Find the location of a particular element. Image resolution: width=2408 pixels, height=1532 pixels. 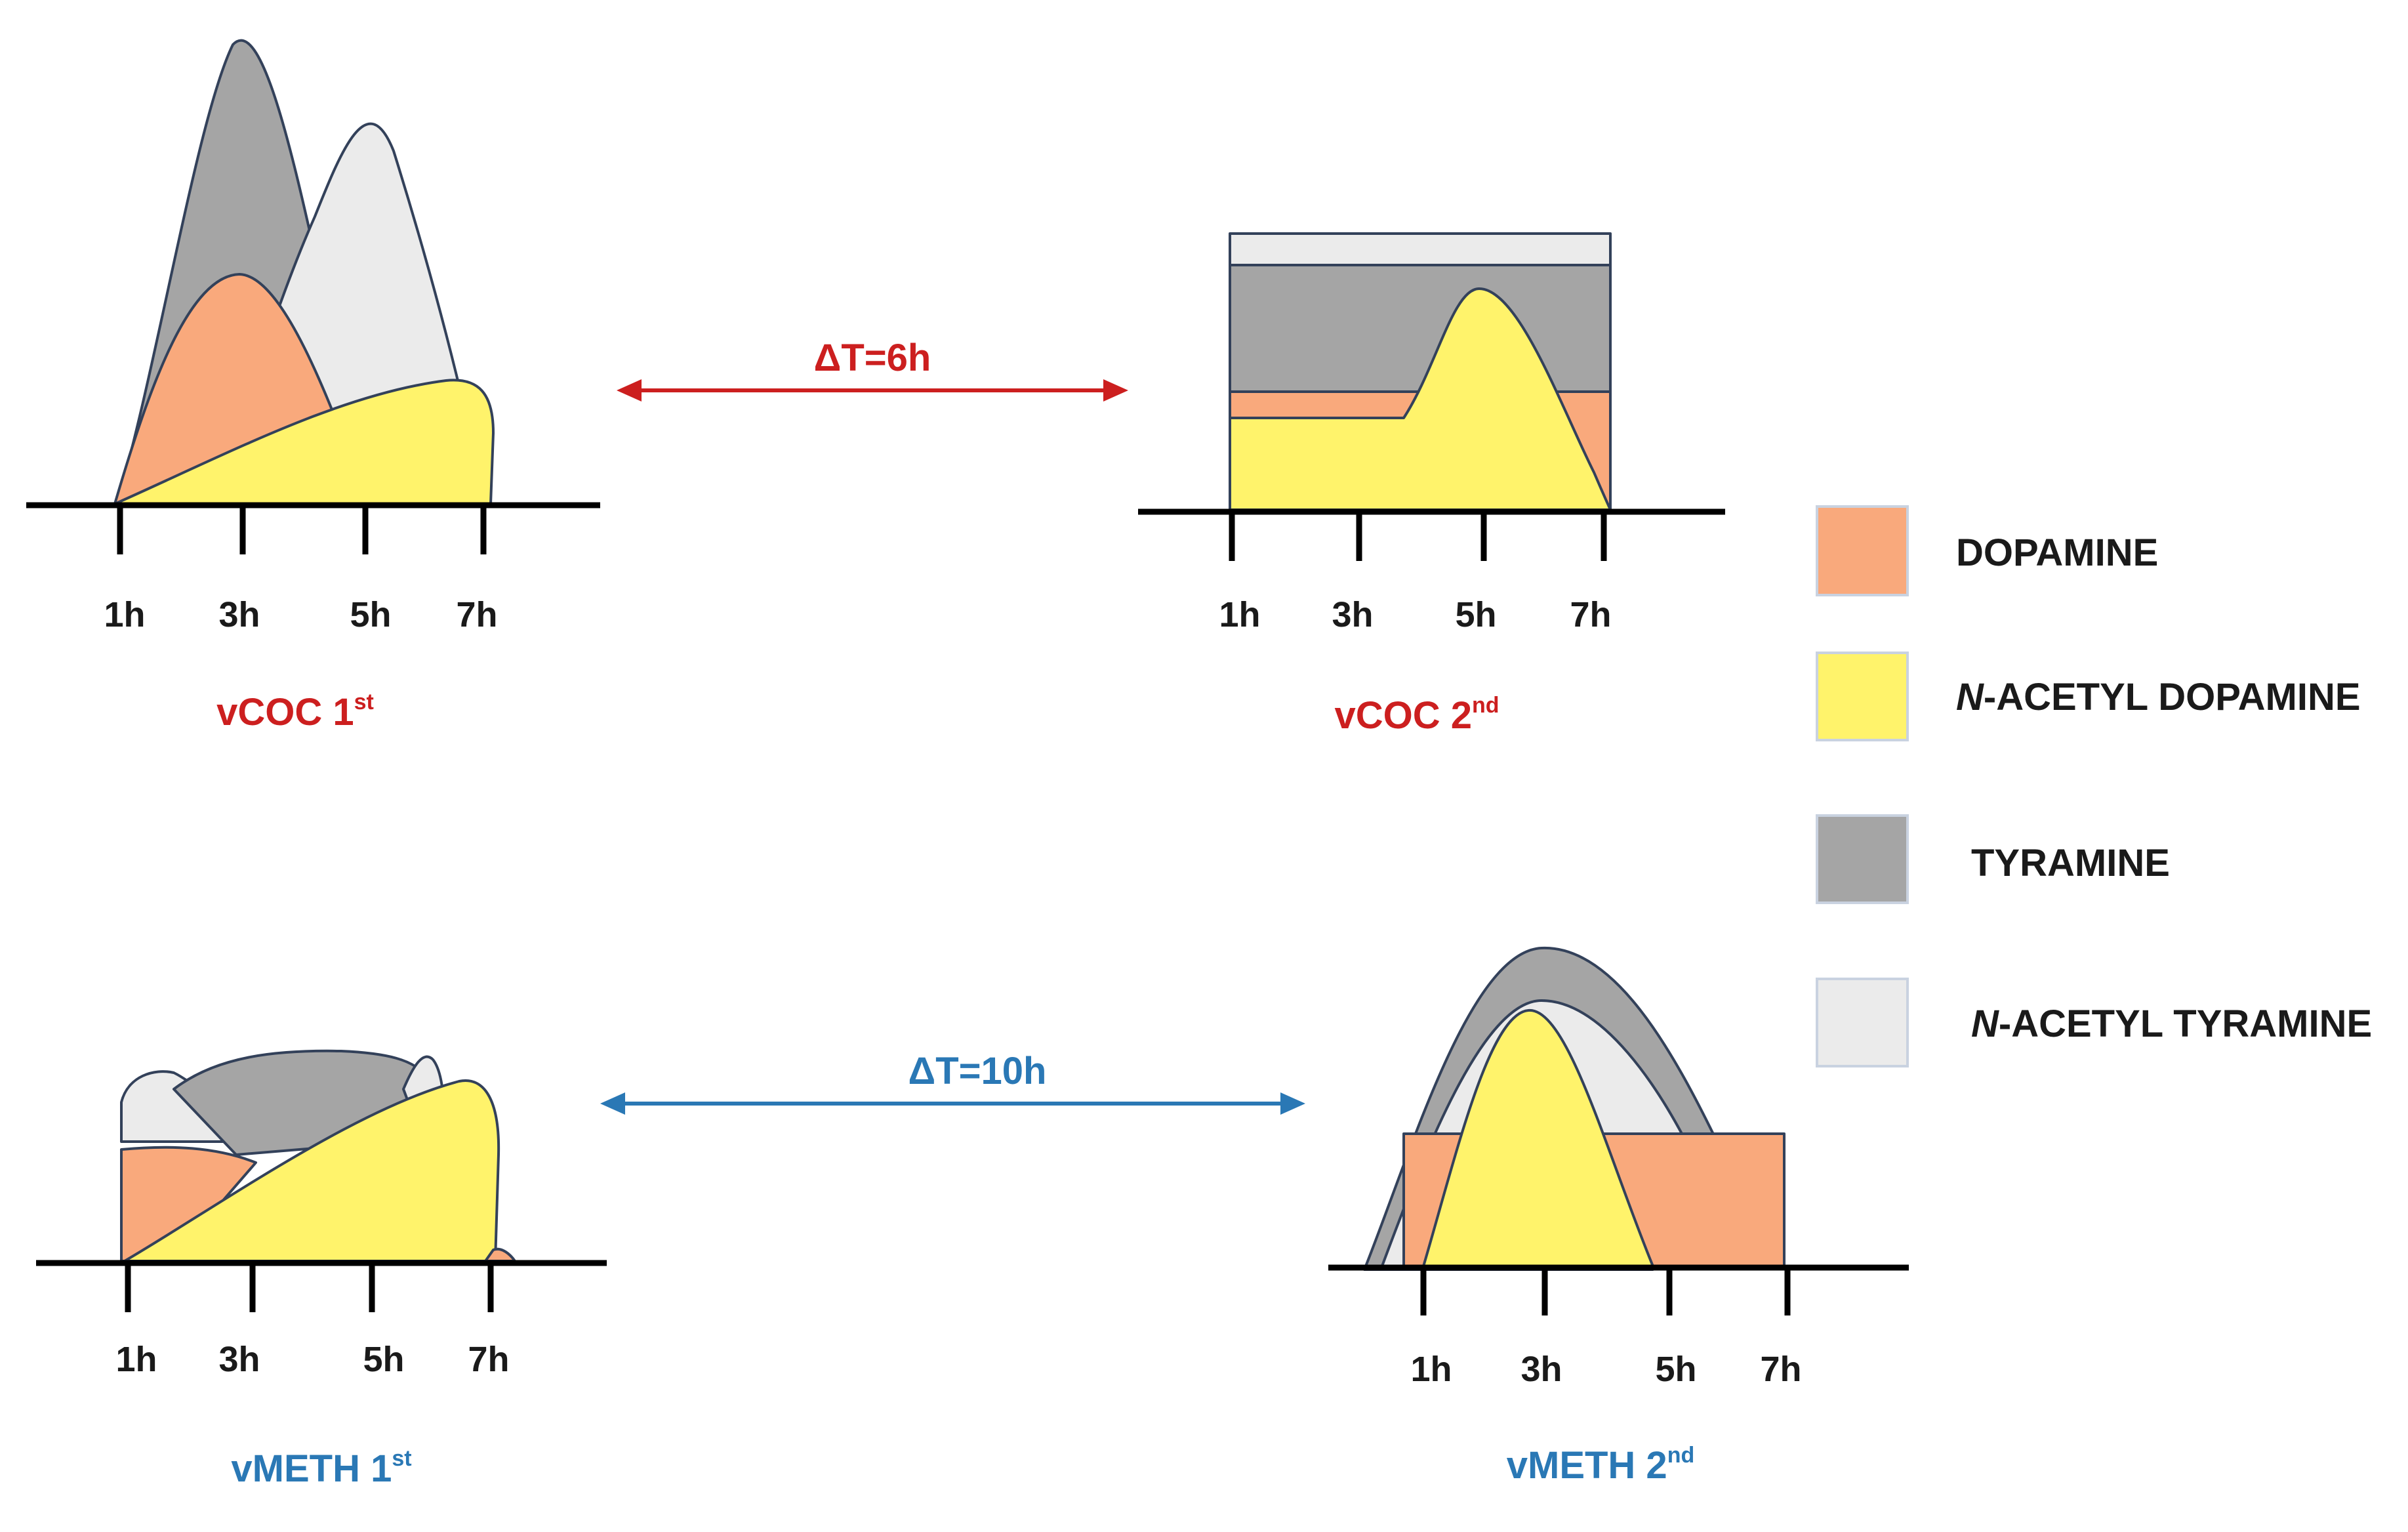

panel-vcoc-2nd: 1h 3h 5h 7h vCOC 2nd is located at coordinates (1431, 484).